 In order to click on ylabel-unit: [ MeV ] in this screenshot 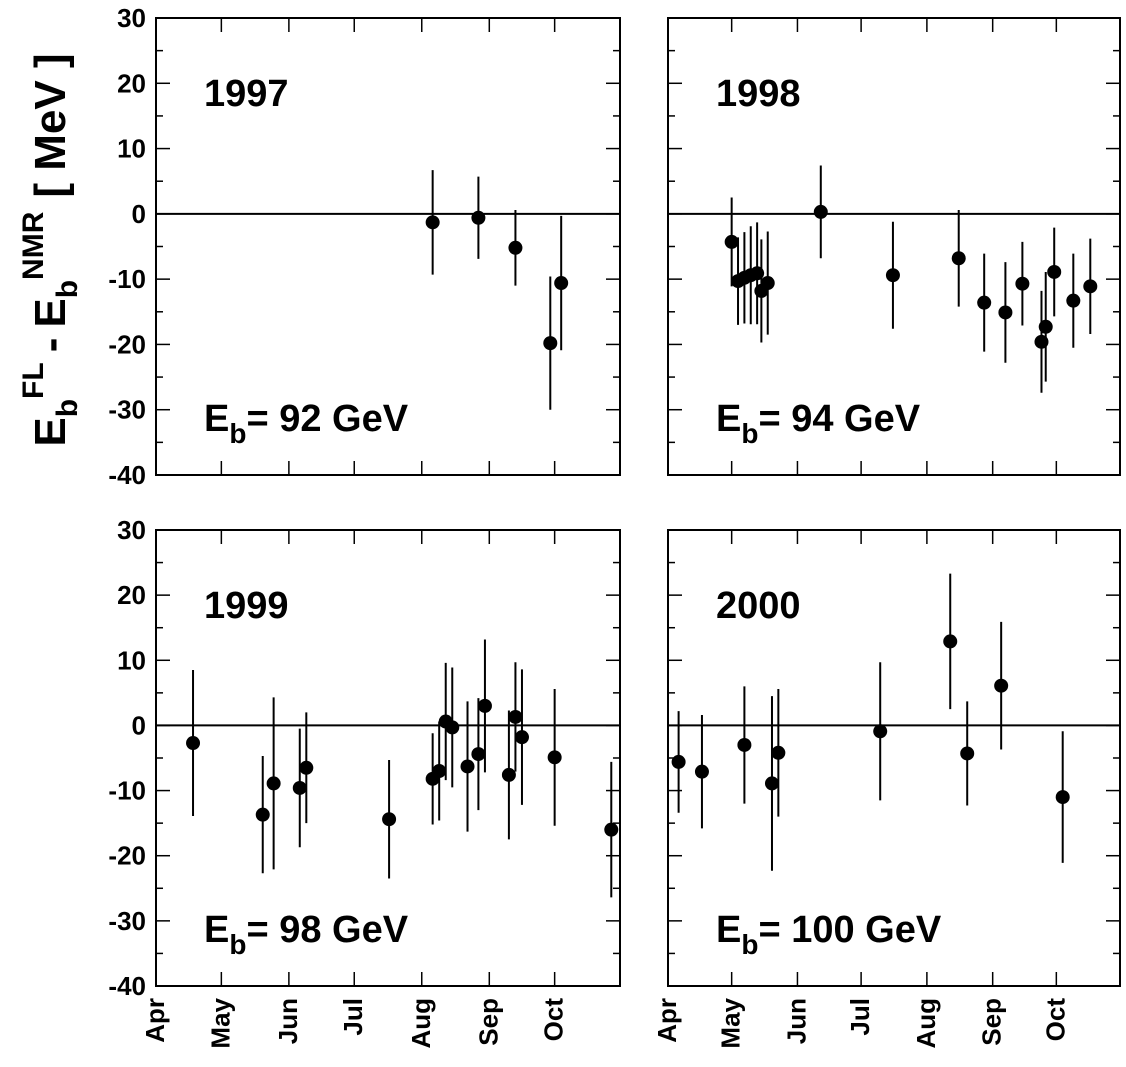, I will do `click(50, 125)`.